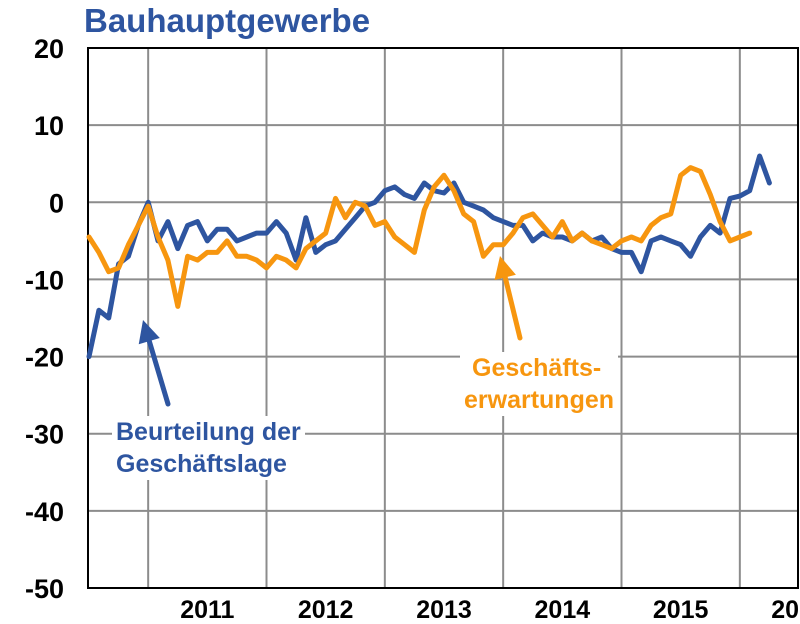  Describe the element at coordinates (154, 363) in the screenshot. I see `arrow-geschaeftslage` at that location.